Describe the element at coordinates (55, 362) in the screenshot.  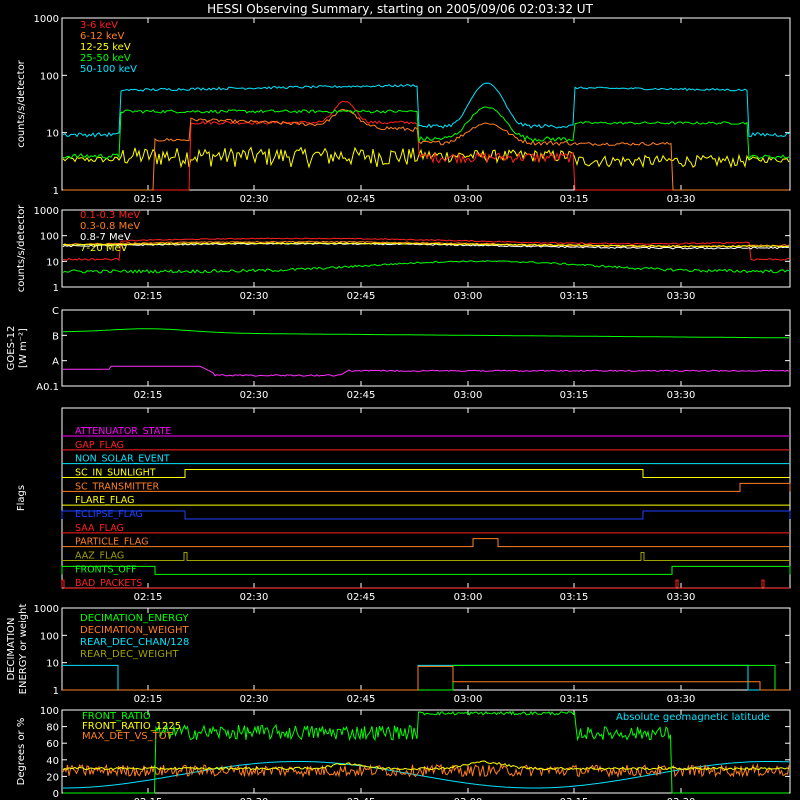
I see `y-tick-label: A` at that location.